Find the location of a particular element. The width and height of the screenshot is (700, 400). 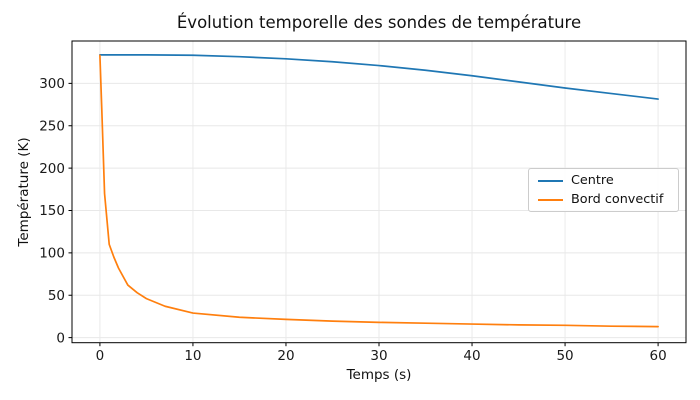

y-axis-label: Température (K) is located at coordinates (24, 192).